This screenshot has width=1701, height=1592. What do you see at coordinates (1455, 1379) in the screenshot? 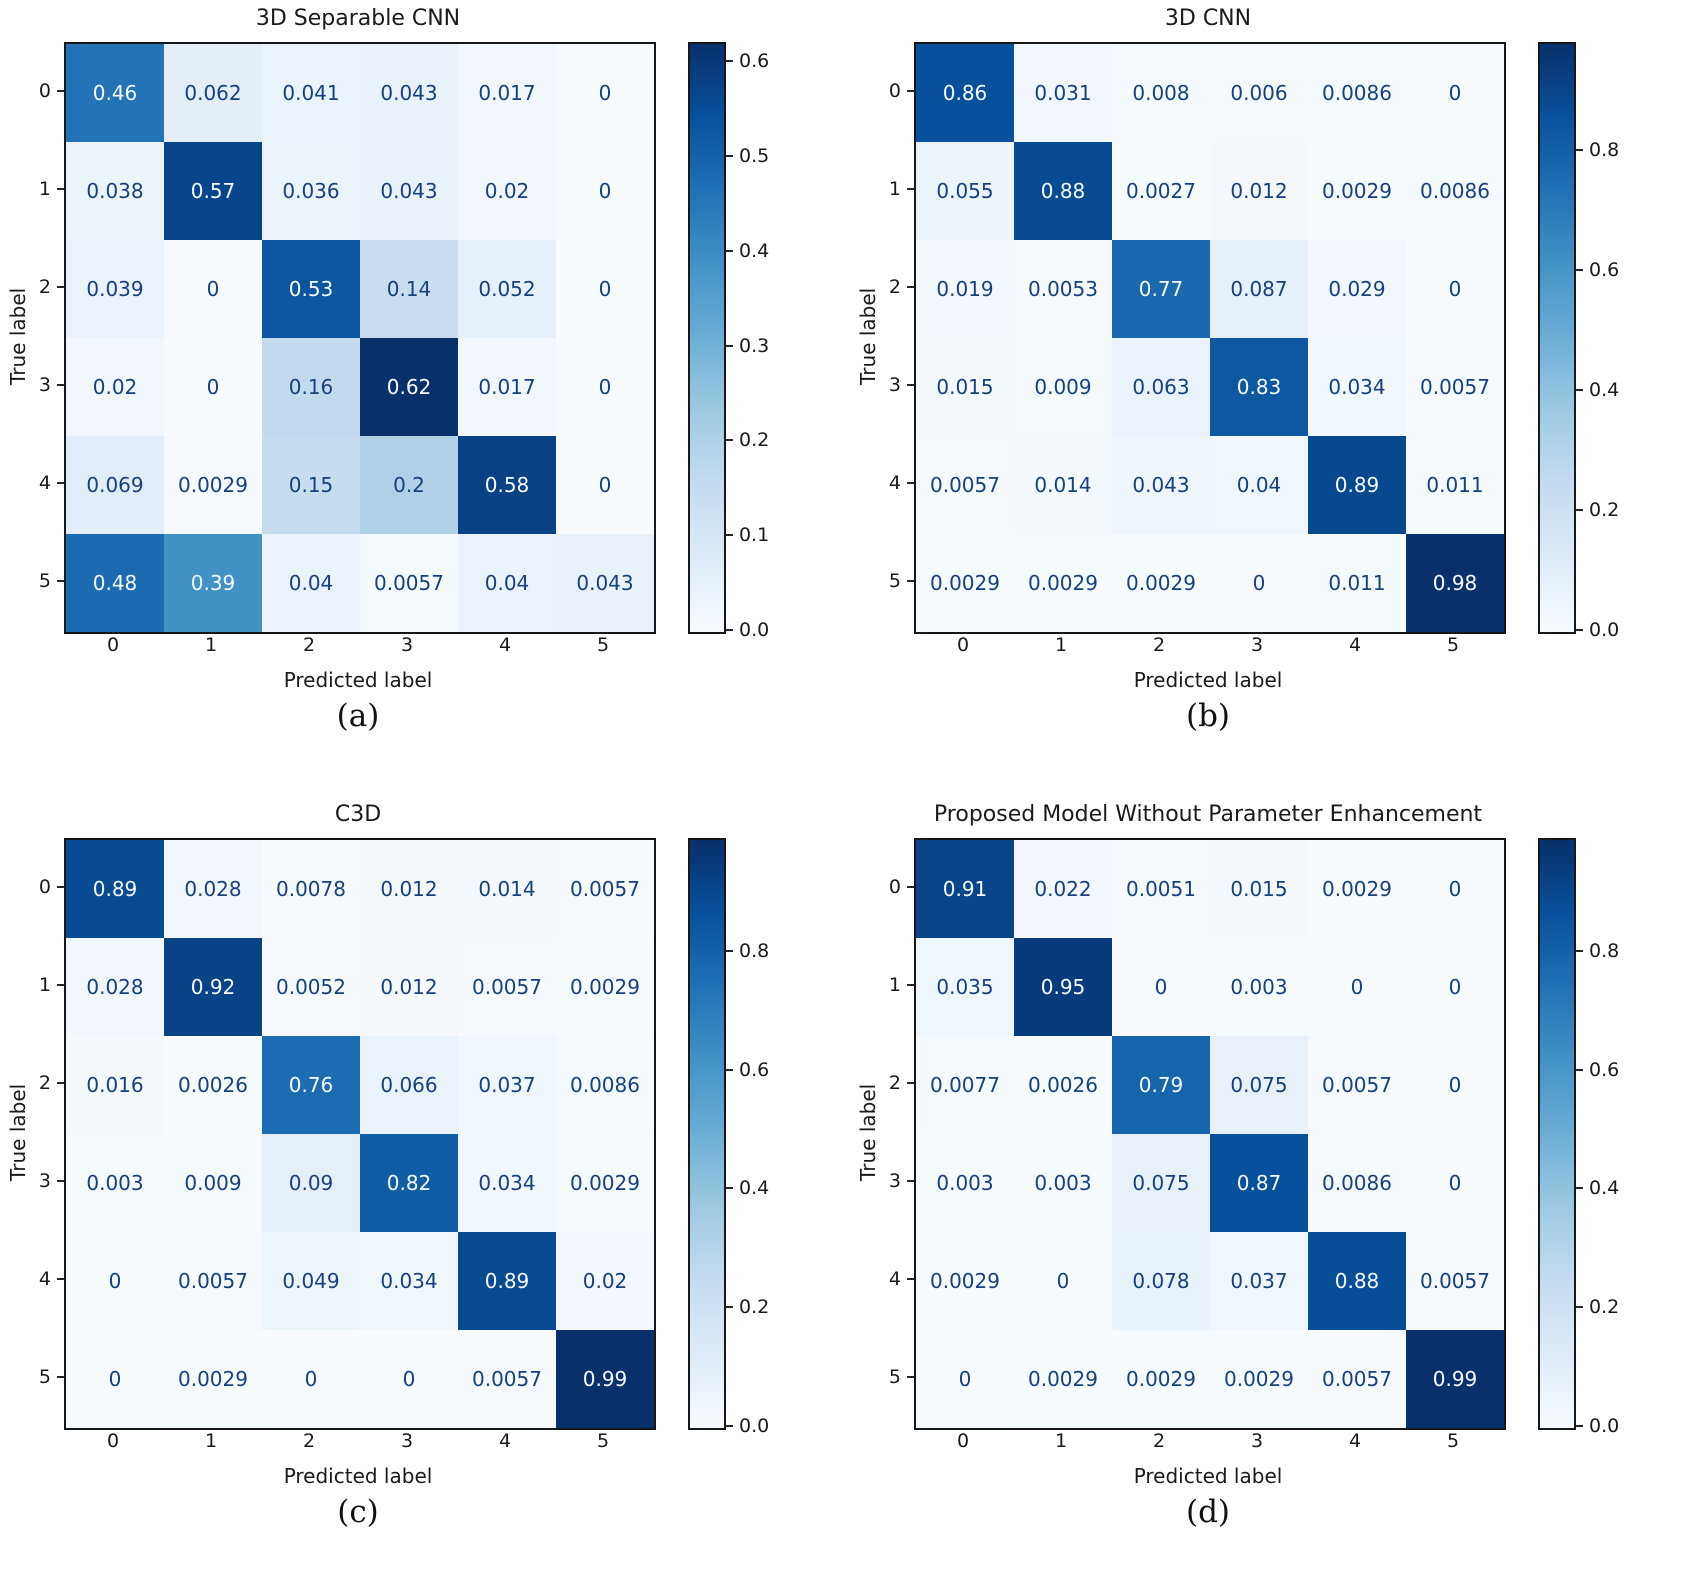
I see `heatmap-cell: 0.99` at bounding box center [1455, 1379].